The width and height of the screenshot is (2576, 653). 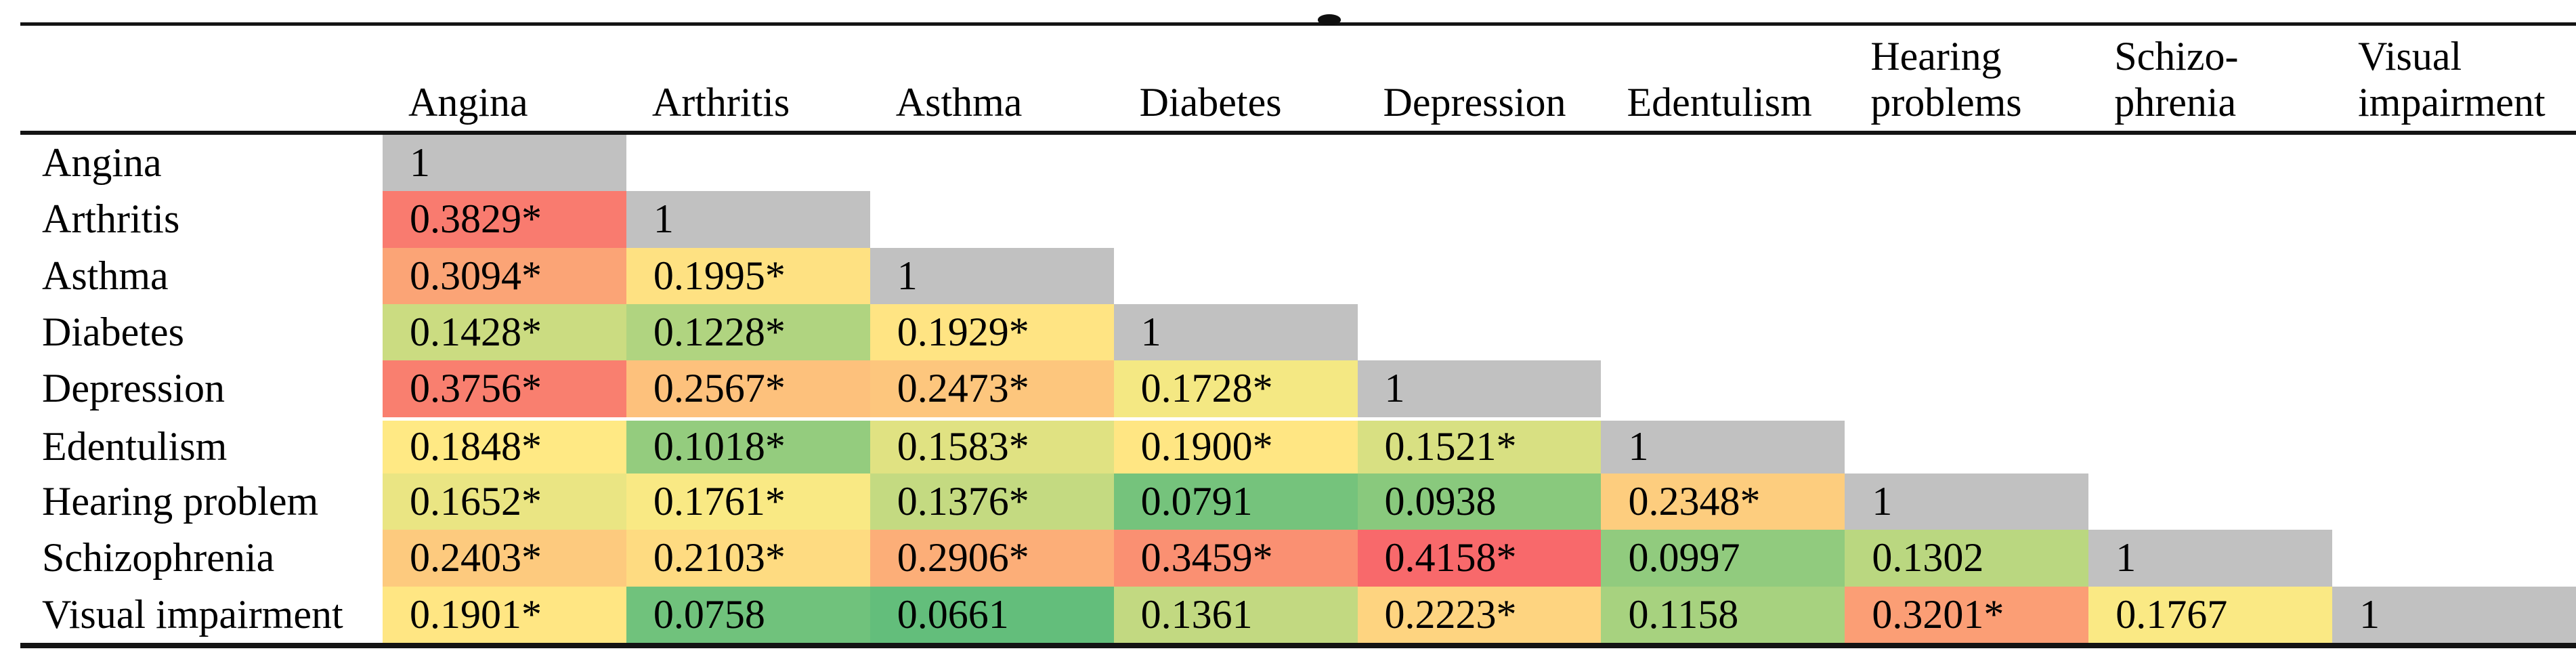 I want to click on matrix-cell: 0.3829*, so click(x=504, y=220).